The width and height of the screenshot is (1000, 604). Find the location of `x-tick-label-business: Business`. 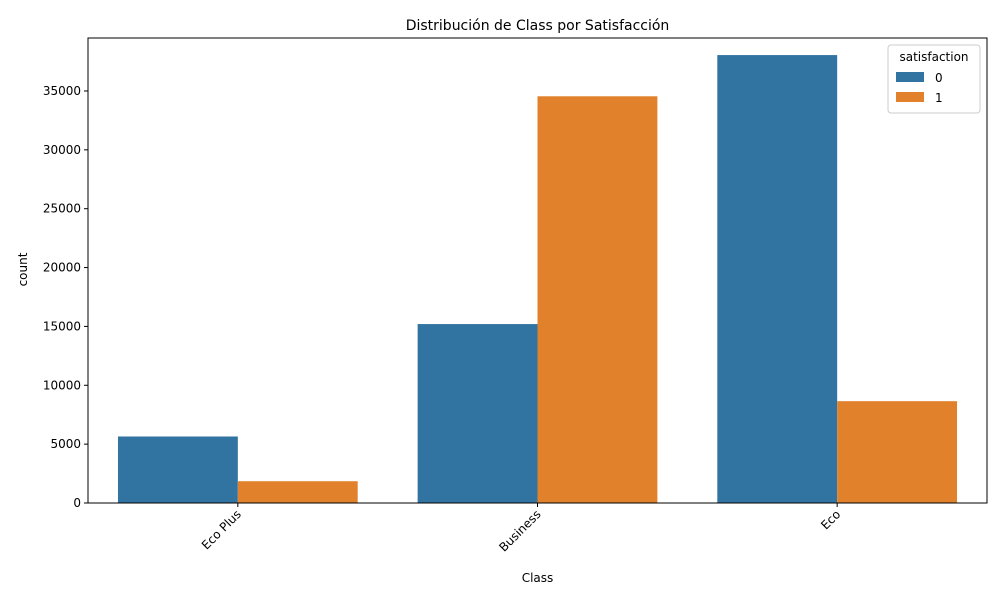

x-tick-label-business: Business is located at coordinates (519, 530).